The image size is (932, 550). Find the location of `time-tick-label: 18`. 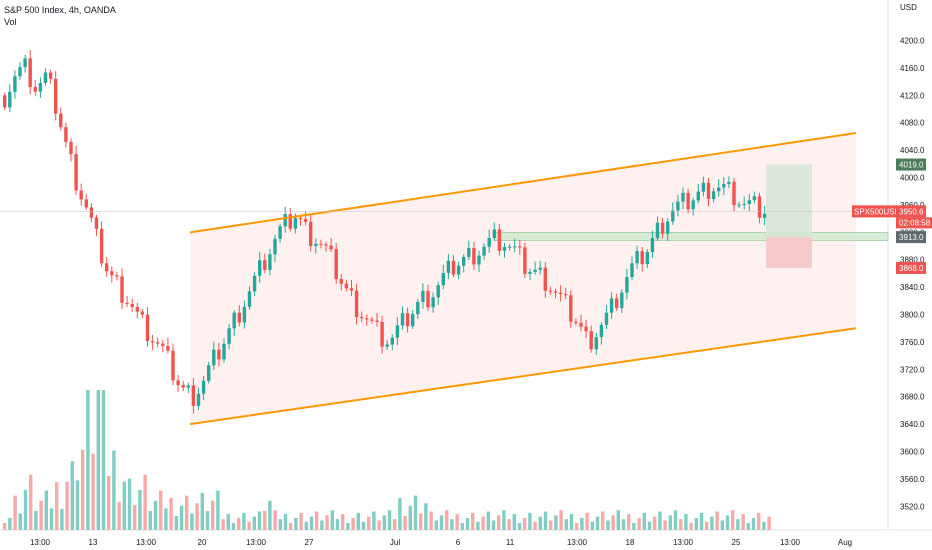

time-tick-label: 18 is located at coordinates (630, 542).